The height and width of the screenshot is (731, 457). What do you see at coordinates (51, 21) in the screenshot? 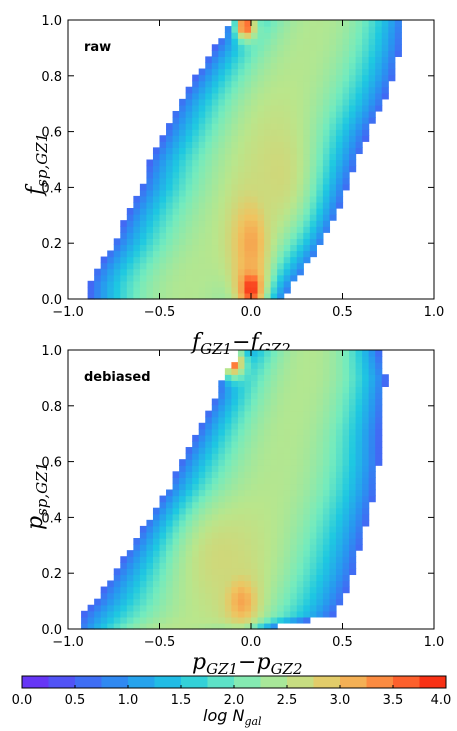
I see `y-tick-label: 1.0` at bounding box center [51, 21].